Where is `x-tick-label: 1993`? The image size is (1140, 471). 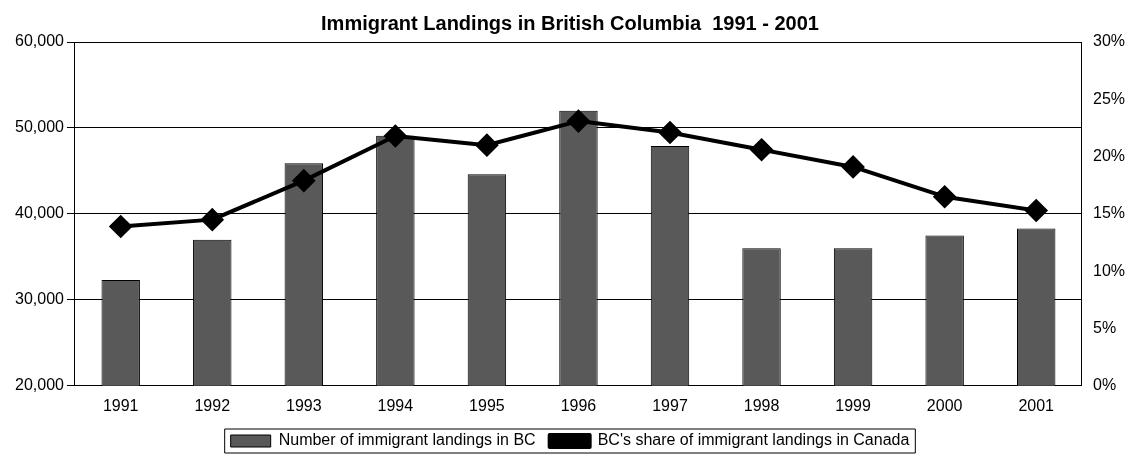 x-tick-label: 1993 is located at coordinates (304, 405).